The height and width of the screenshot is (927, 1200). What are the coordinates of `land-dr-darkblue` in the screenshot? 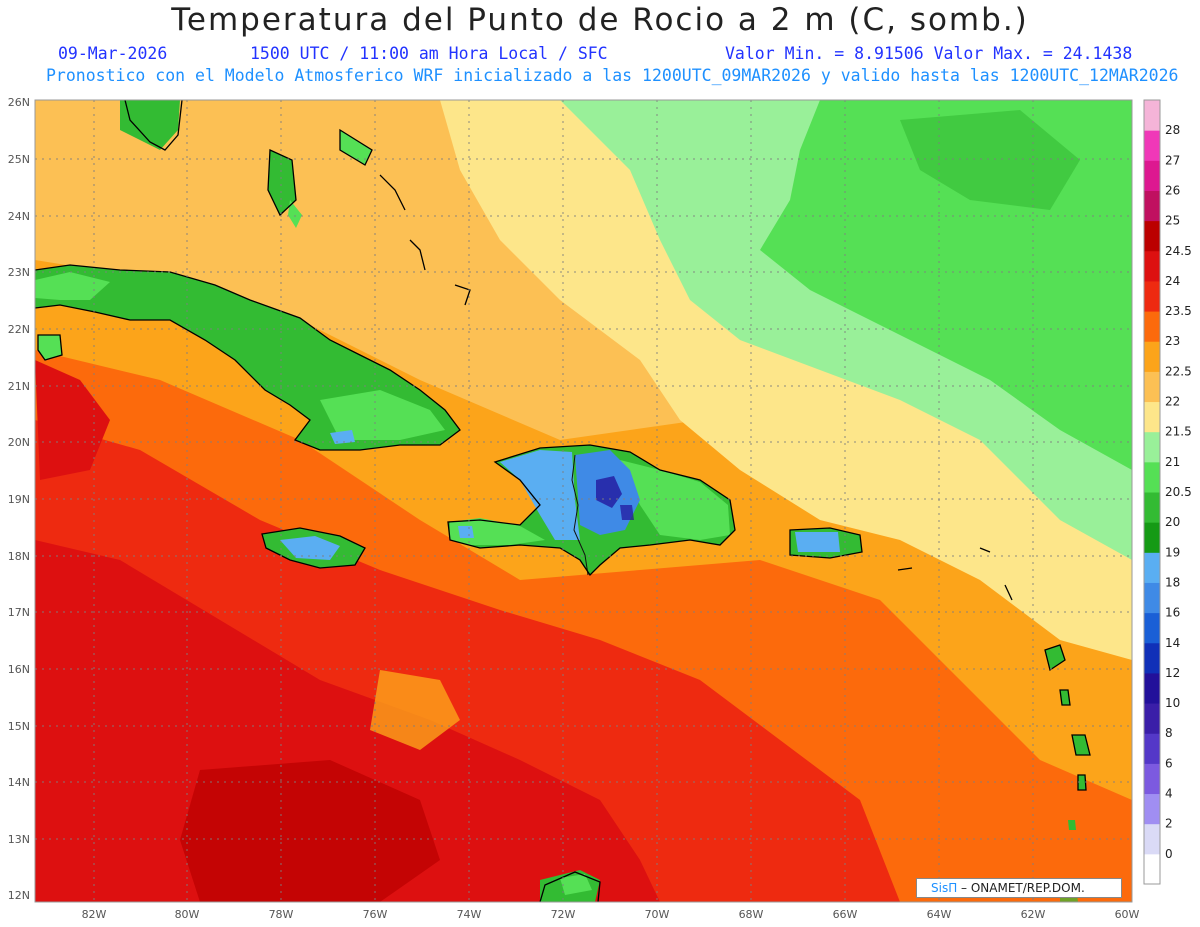 It's located at (609, 492).